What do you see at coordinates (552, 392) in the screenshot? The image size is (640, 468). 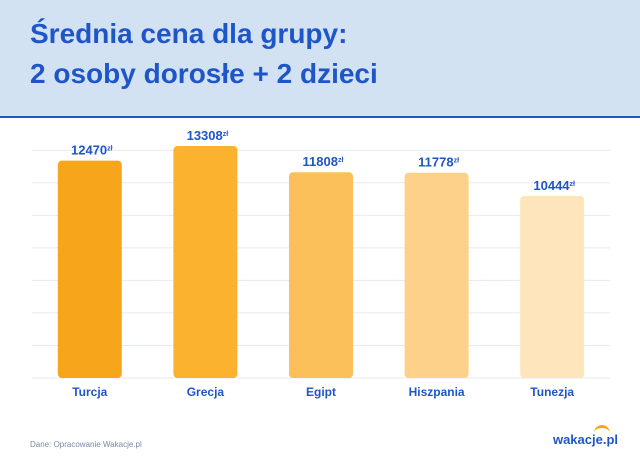 I see `category-label: Tunezja` at bounding box center [552, 392].